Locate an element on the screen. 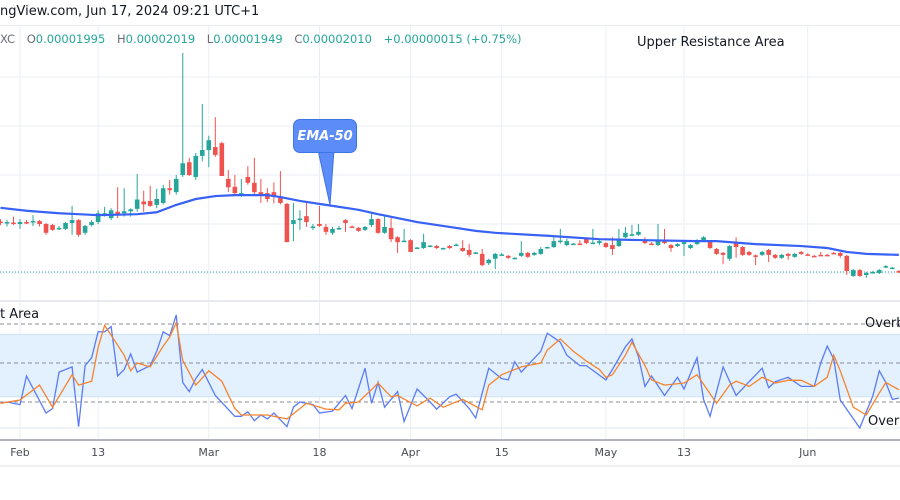 The height and width of the screenshot is (500, 900). change-value: +0.00000015 (+0.75%) is located at coordinates (452, 39).